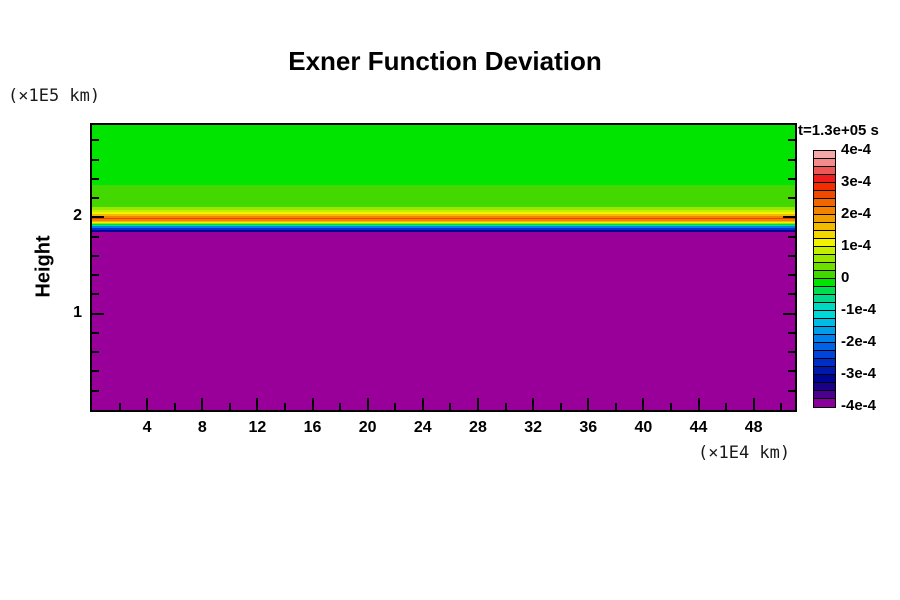 The height and width of the screenshot is (600, 900). I want to click on x-tick-label: 40, so click(643, 427).